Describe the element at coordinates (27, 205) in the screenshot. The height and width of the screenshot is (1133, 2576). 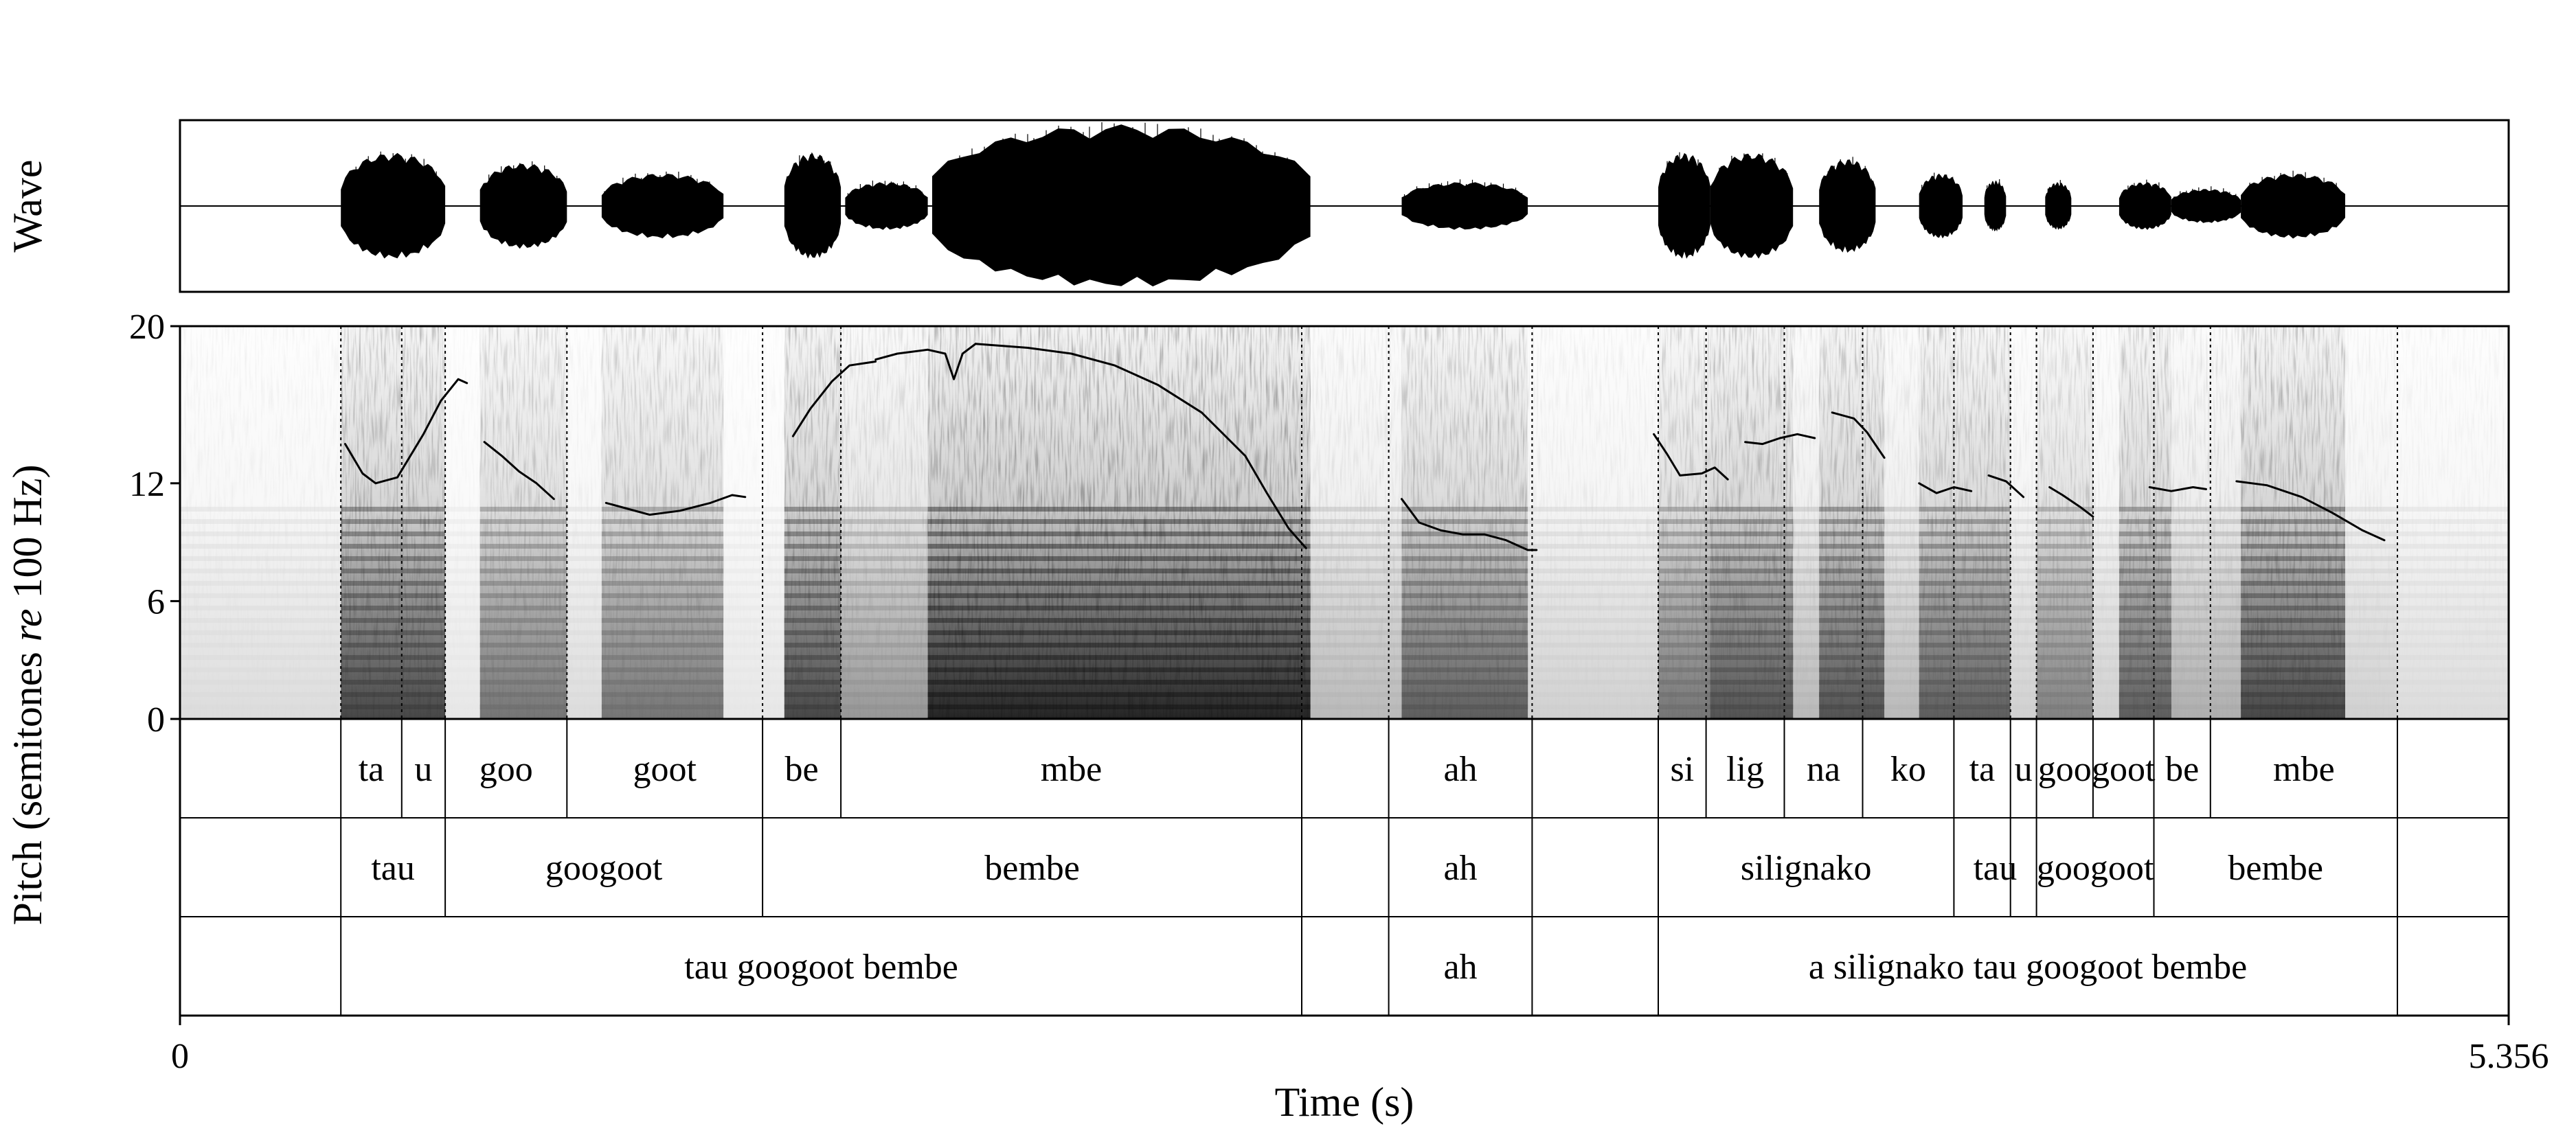
I see `waveform-axis-label: Wave` at that location.